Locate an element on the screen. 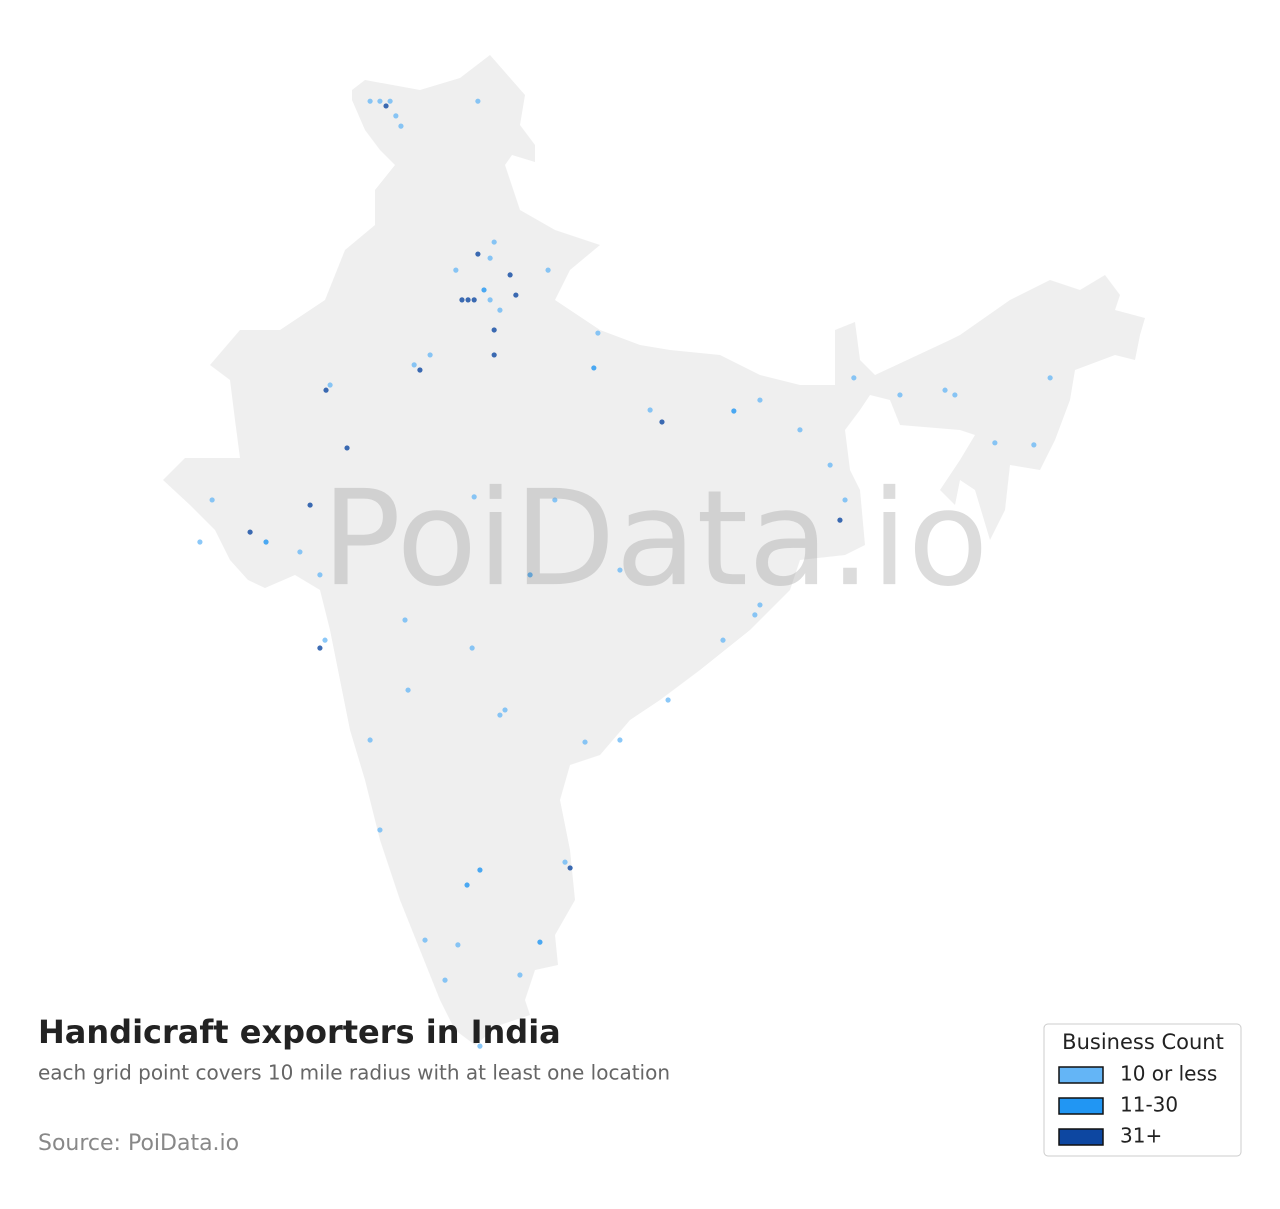  legend-title: Business Count is located at coordinates (1143, 1042).